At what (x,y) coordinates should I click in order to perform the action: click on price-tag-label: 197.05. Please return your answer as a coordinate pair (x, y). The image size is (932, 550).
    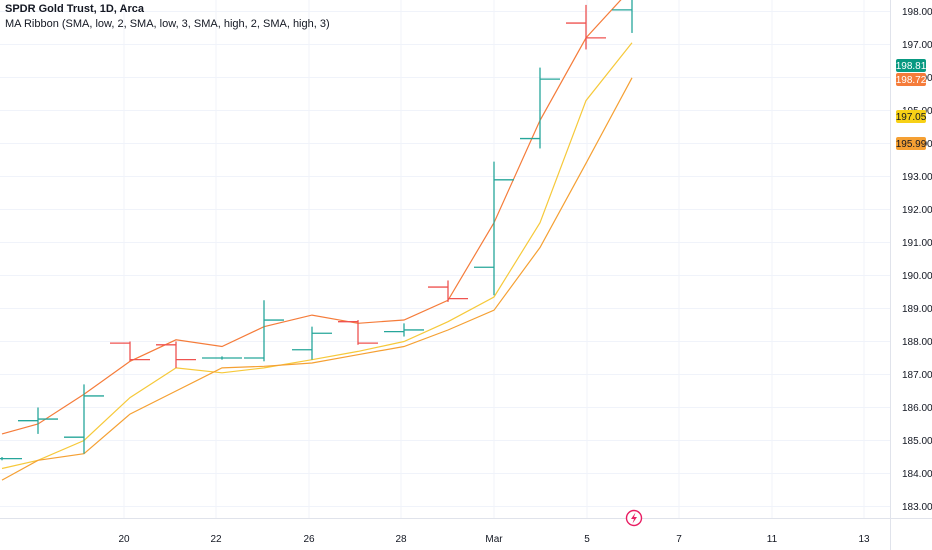
    Looking at the image, I should click on (911, 117).